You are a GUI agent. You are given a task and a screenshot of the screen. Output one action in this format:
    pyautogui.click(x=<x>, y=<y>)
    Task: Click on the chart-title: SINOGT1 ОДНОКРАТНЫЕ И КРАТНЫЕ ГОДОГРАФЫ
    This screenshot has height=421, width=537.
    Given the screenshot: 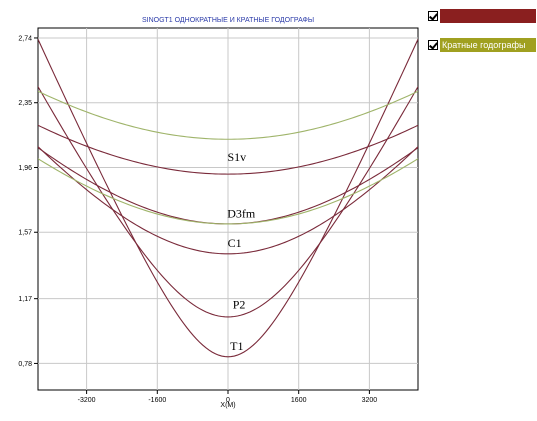 What is the action you would take?
    pyautogui.click(x=228, y=20)
    